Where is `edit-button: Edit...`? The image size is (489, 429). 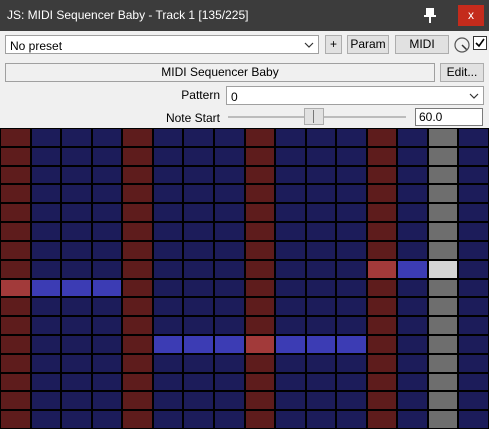
edit-button: Edit... is located at coordinates (462, 72).